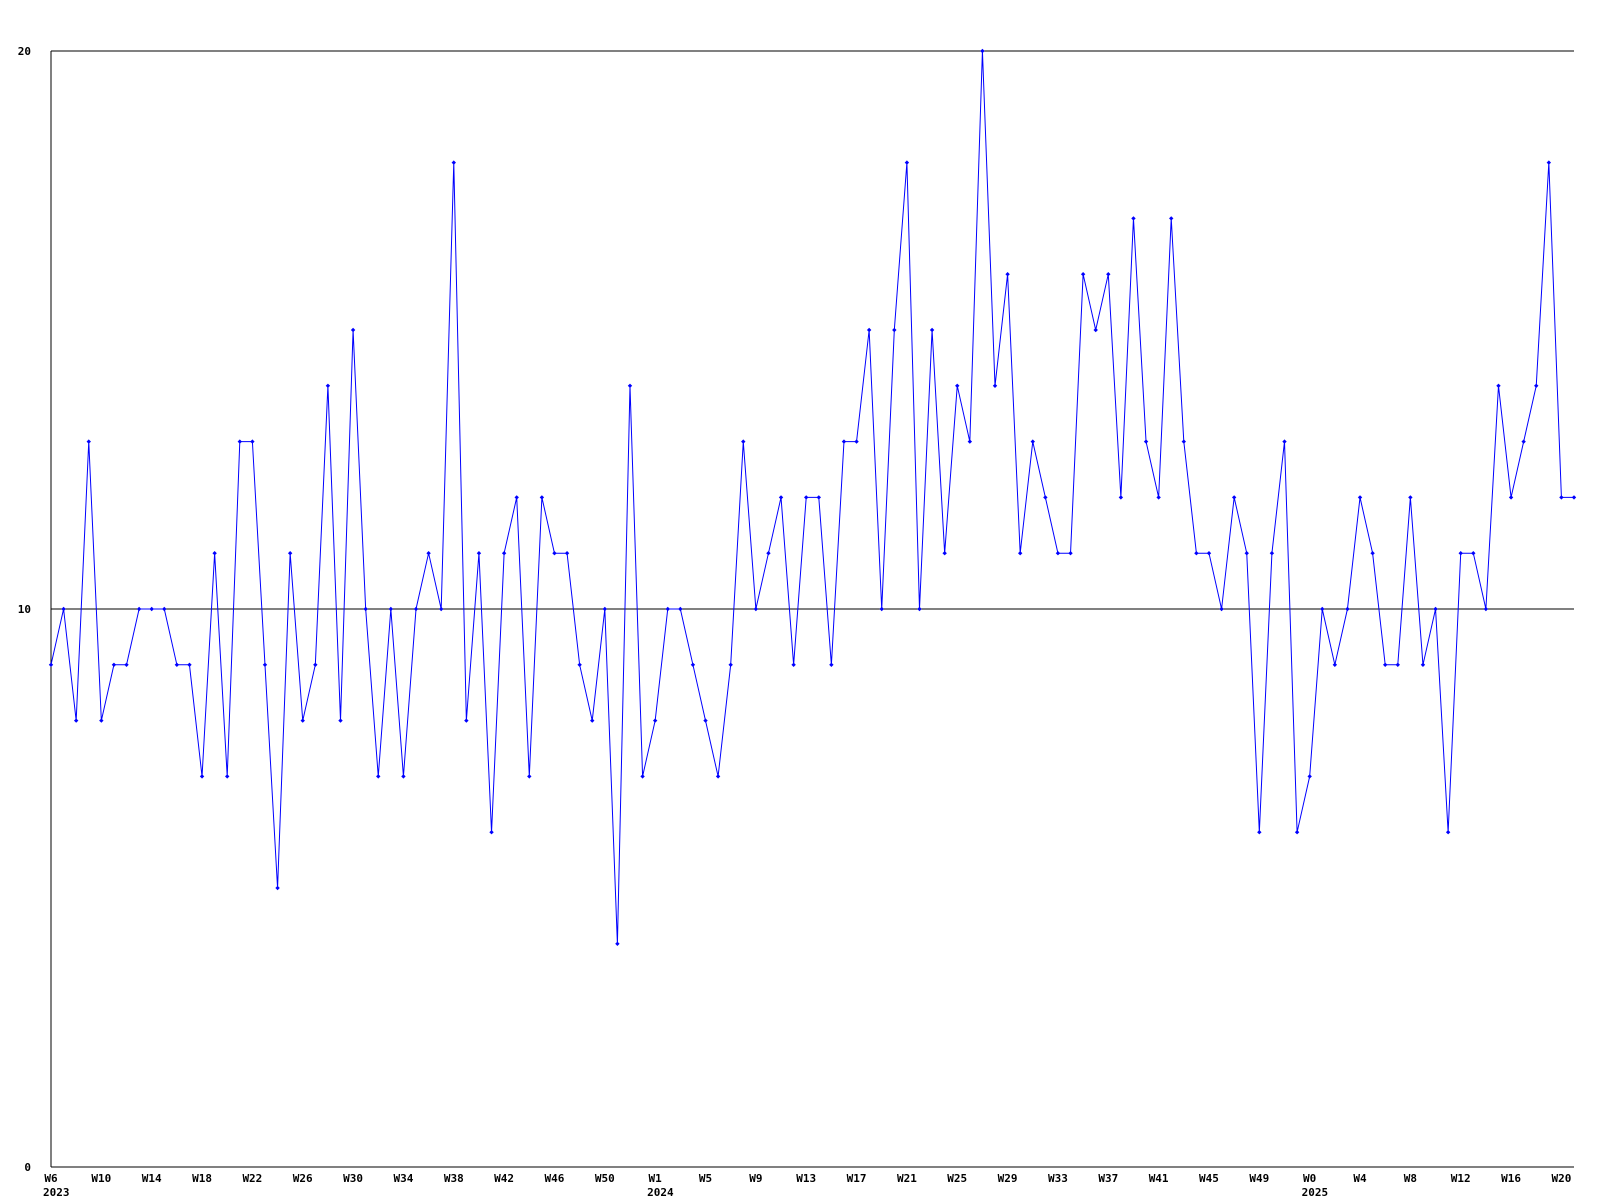  I want to click on y-tick-label: 0, so click(27, 1167).